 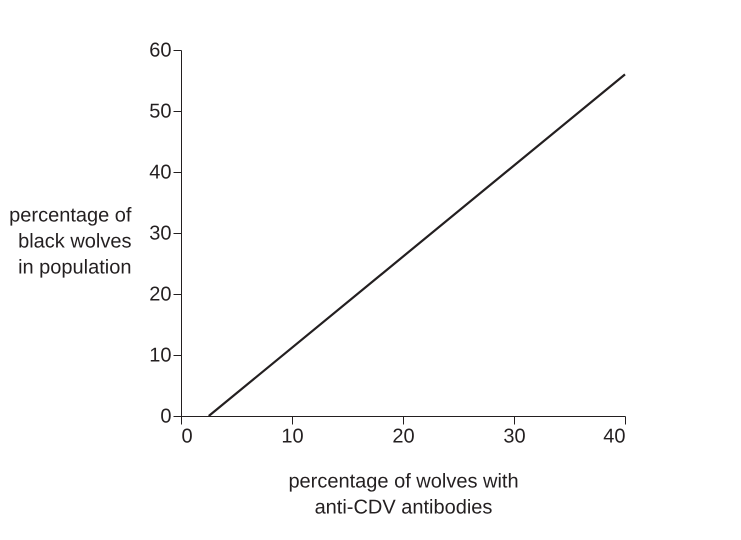 I want to click on x-tick-label: 30, so click(x=514, y=437).